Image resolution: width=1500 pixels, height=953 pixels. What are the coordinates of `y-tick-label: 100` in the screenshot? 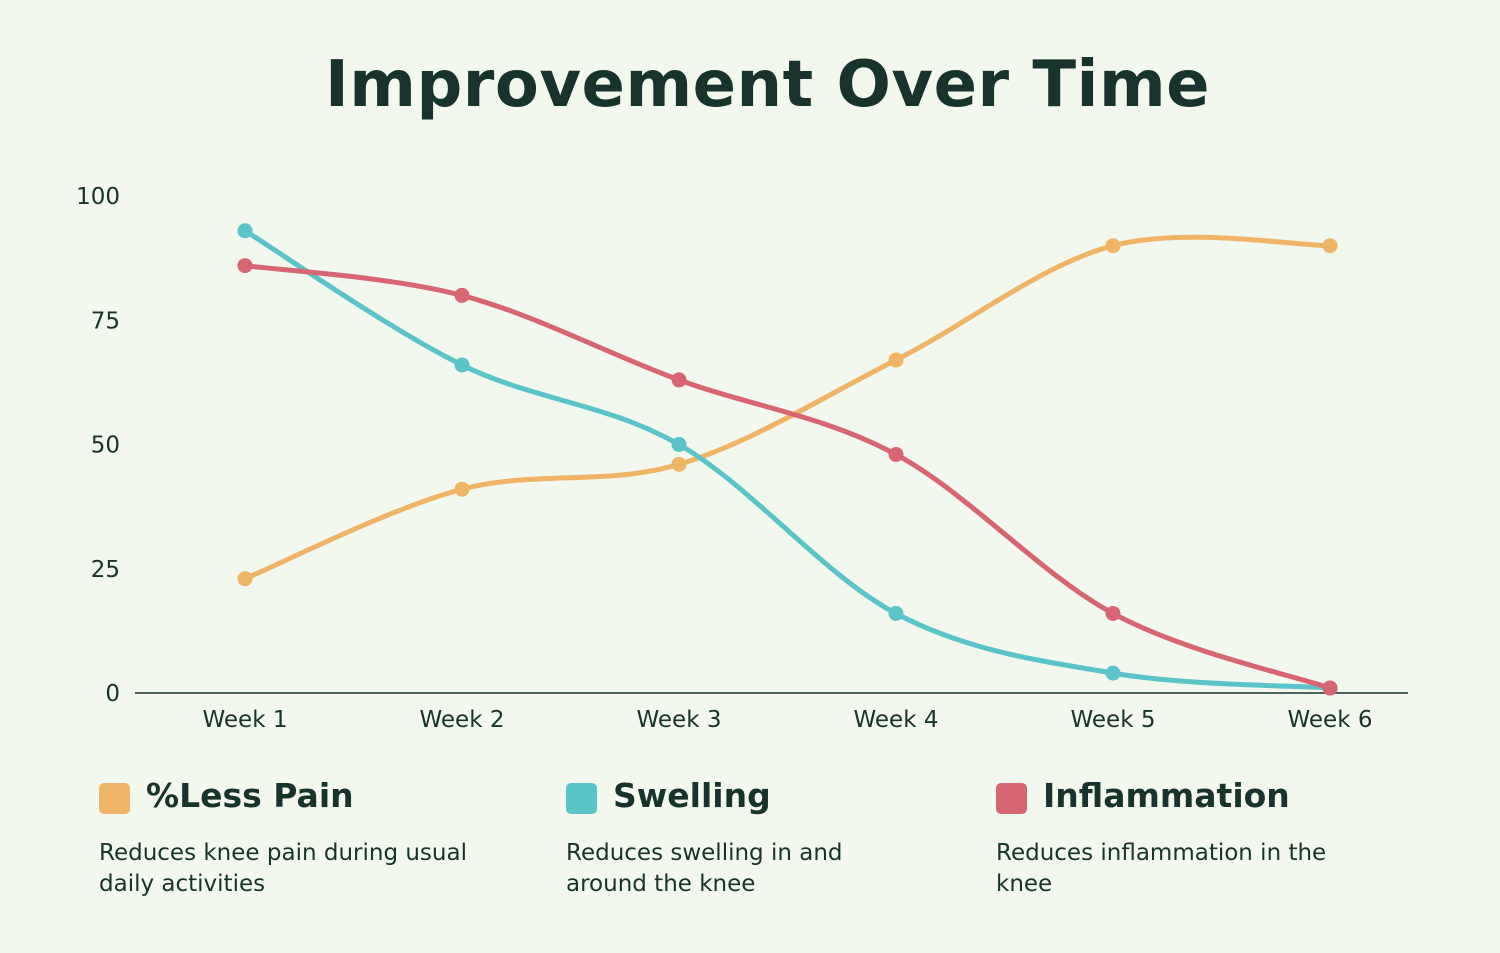 It's located at (98, 197).